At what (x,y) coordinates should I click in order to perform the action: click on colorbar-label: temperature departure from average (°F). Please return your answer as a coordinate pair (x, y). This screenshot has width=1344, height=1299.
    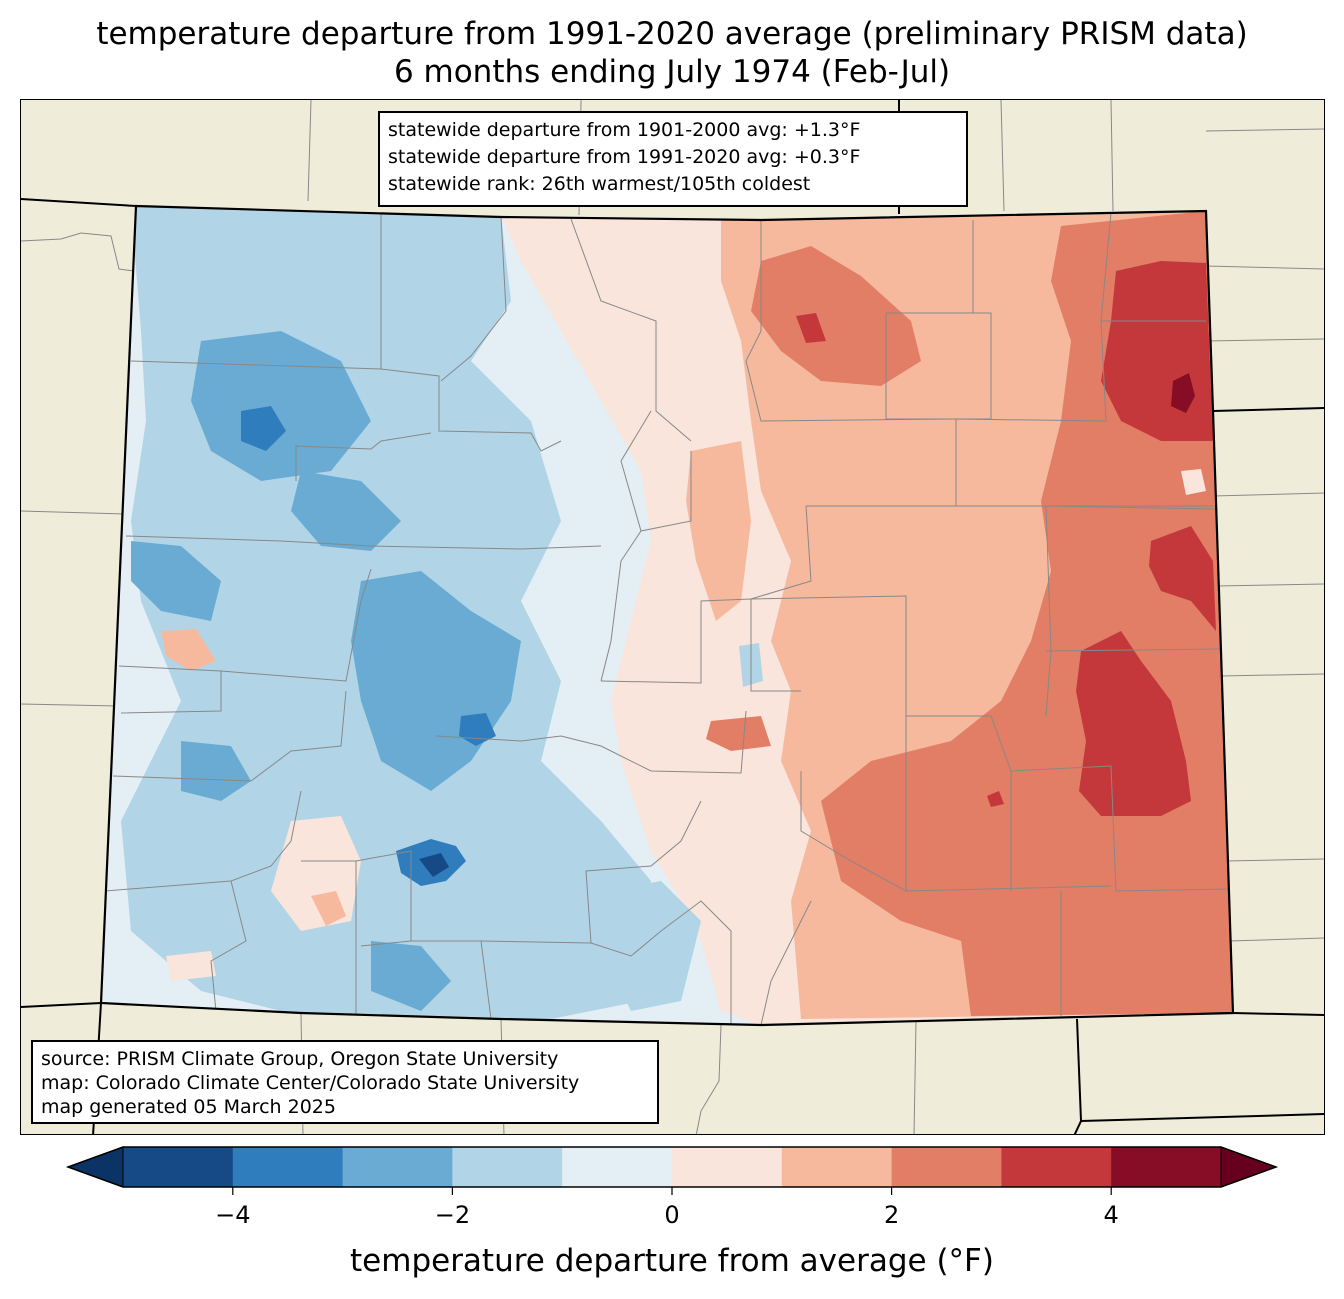
    Looking at the image, I should click on (672, 1261).